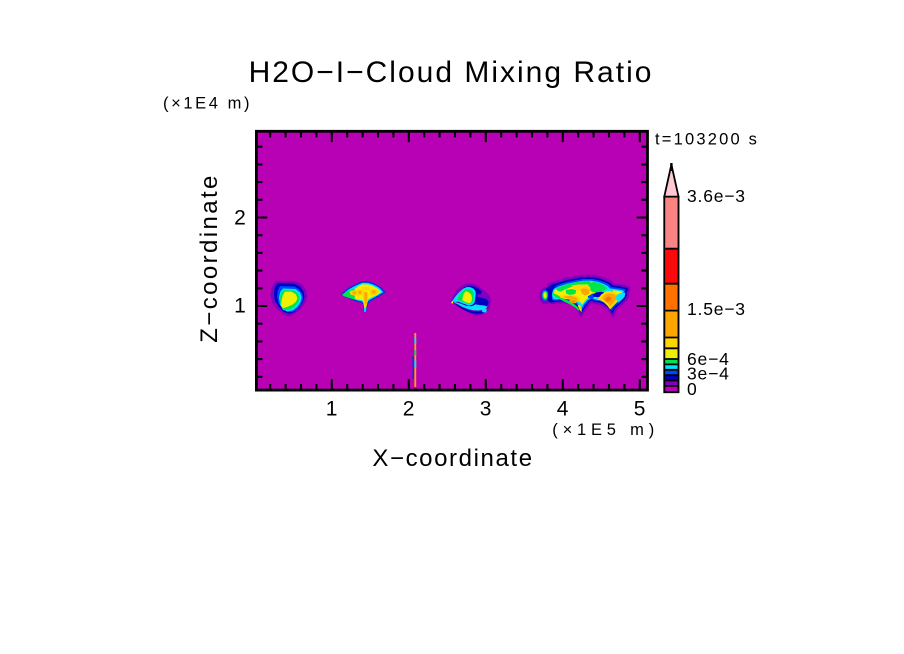 This screenshot has height=654, width=904. What do you see at coordinates (605, 430) in the screenshot?
I see `svg-text: (×1E5 m)` at bounding box center [605, 430].